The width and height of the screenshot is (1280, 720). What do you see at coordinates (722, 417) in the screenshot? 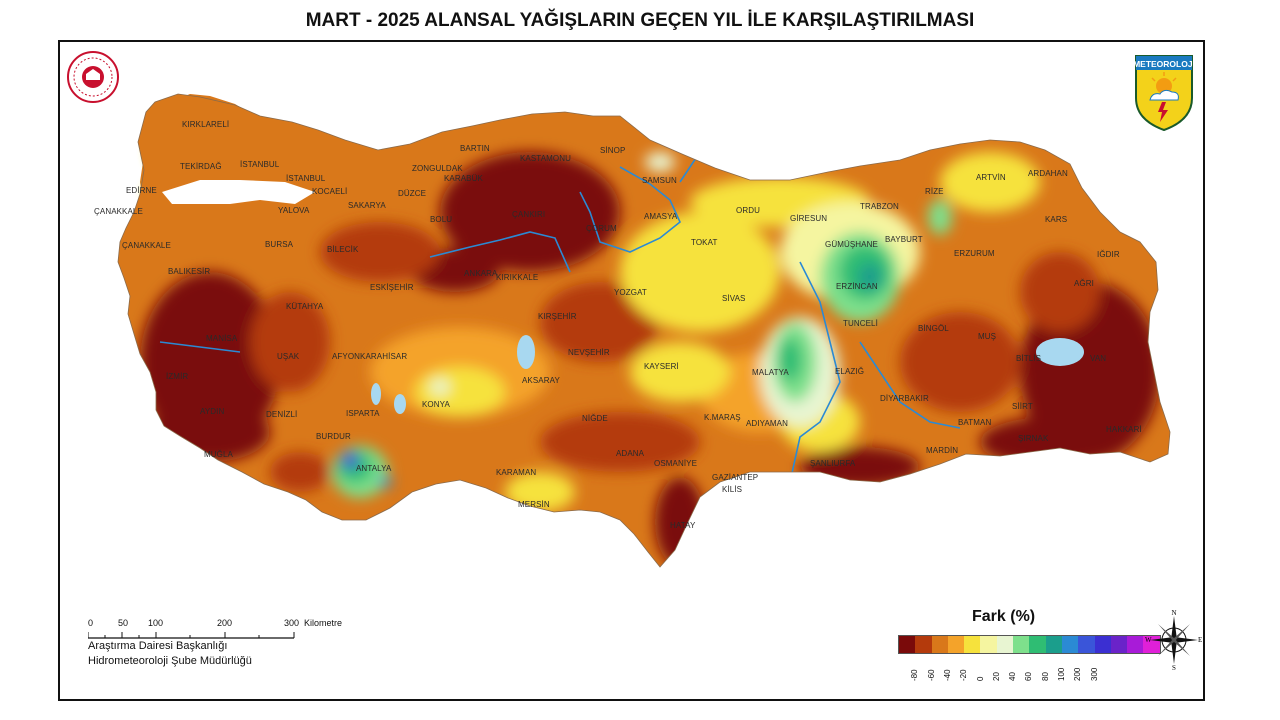
I see `city-label: K.MARAŞ` at bounding box center [722, 417].